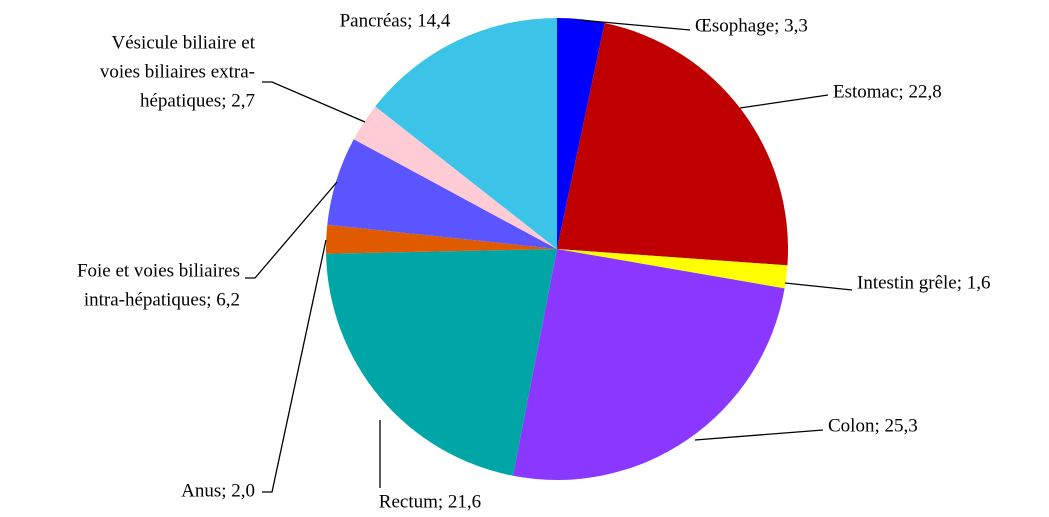 This screenshot has width=1049, height=517. What do you see at coordinates (395, 20) in the screenshot?
I see `data-label: Pancréas; 14,4` at bounding box center [395, 20].